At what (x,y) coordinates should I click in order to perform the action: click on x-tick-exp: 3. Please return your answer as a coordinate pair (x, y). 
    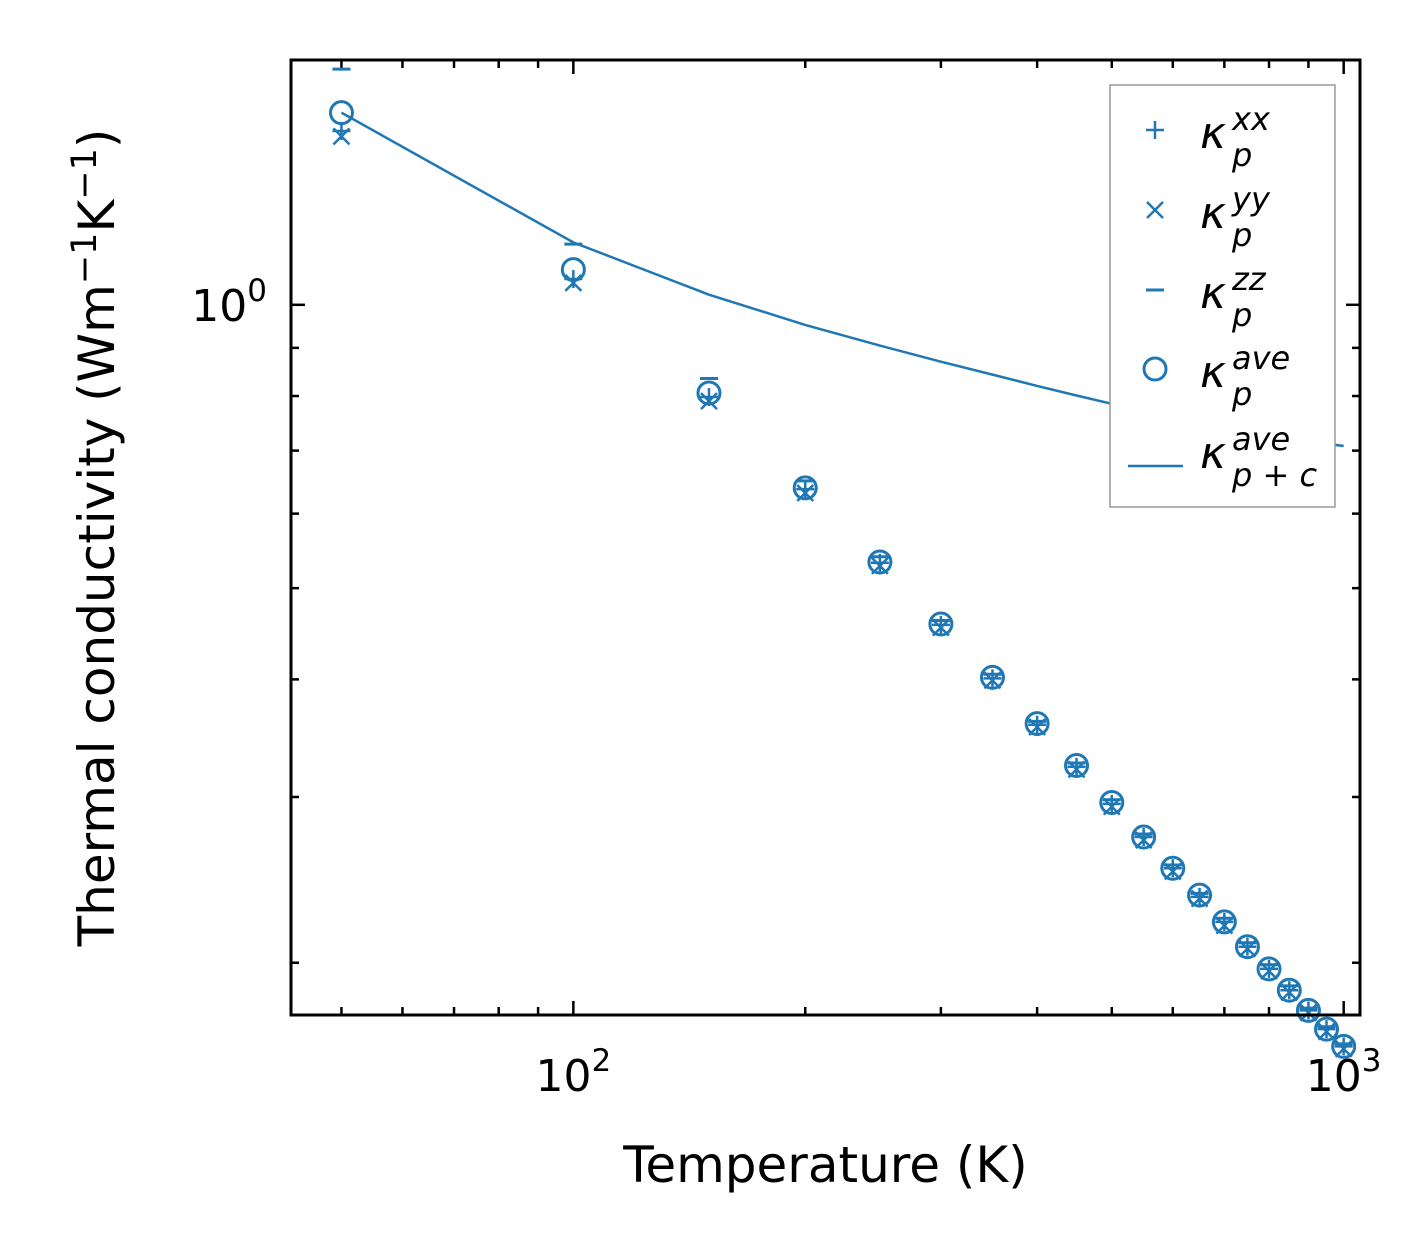
    Looking at the image, I should click on (1372, 1061).